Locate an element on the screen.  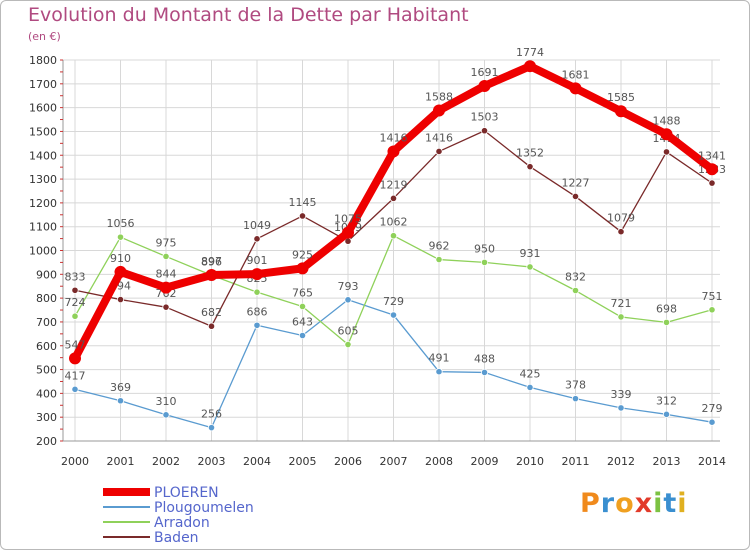
data-label-baden: 1416 is located at coordinates (439, 137).